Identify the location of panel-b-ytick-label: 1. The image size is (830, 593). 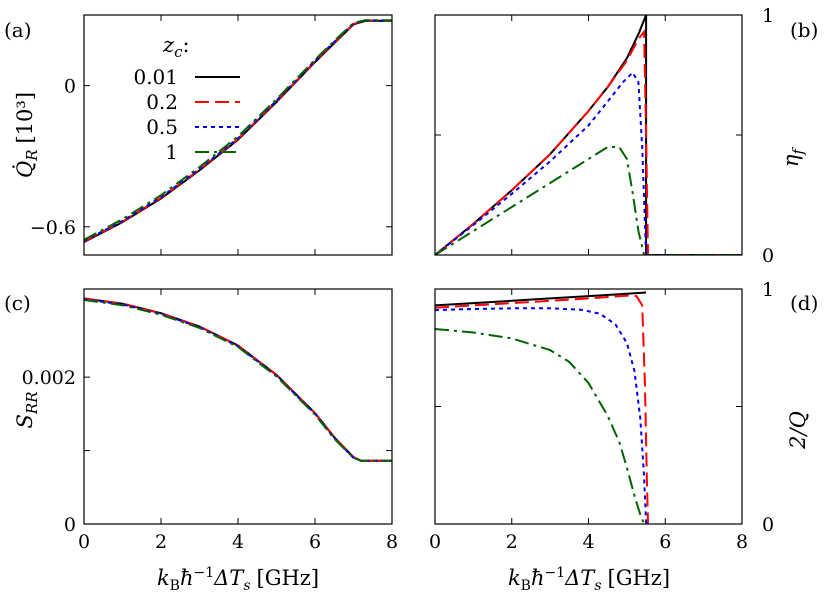
(768, 16).